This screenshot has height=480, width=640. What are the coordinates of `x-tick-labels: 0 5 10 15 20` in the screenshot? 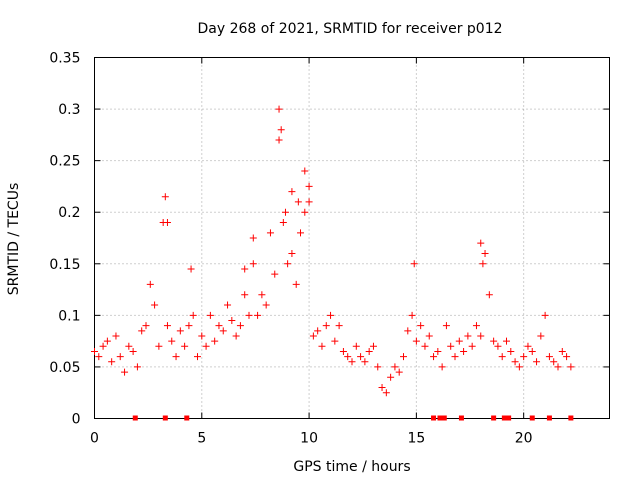 It's located at (311, 439).